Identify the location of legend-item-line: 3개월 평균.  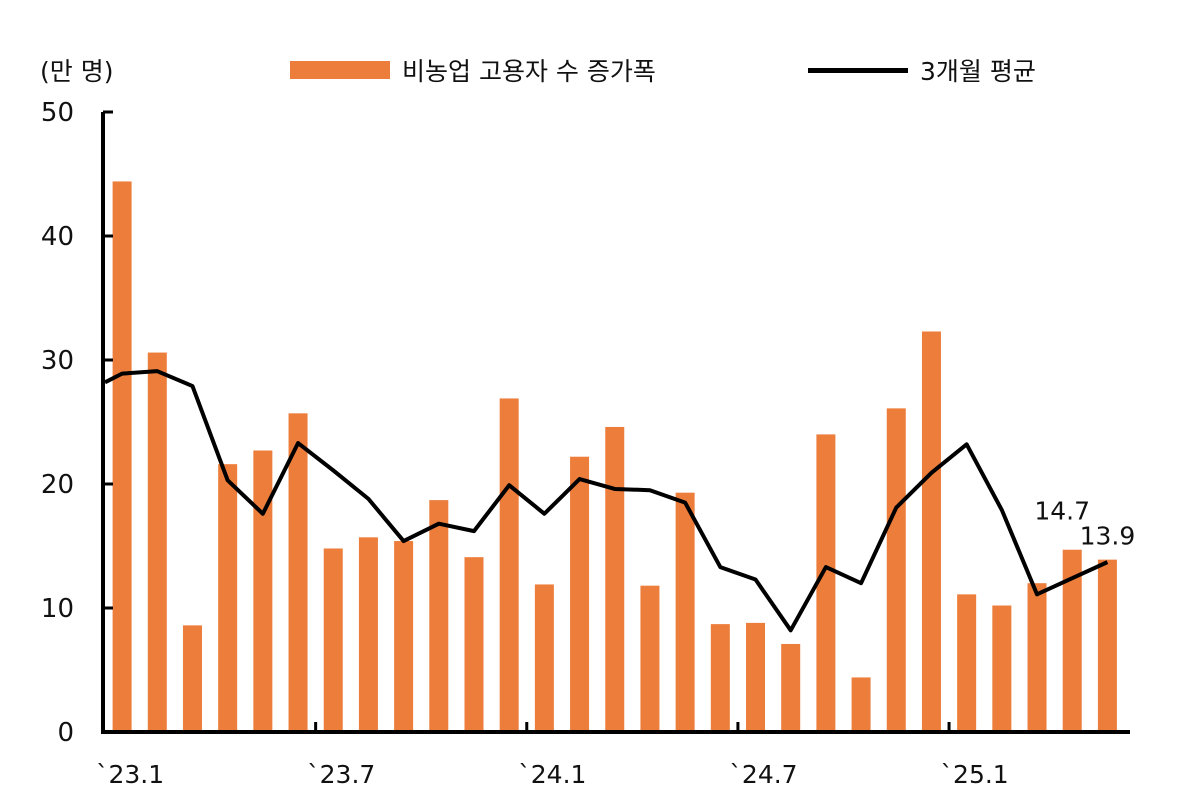
(922, 70).